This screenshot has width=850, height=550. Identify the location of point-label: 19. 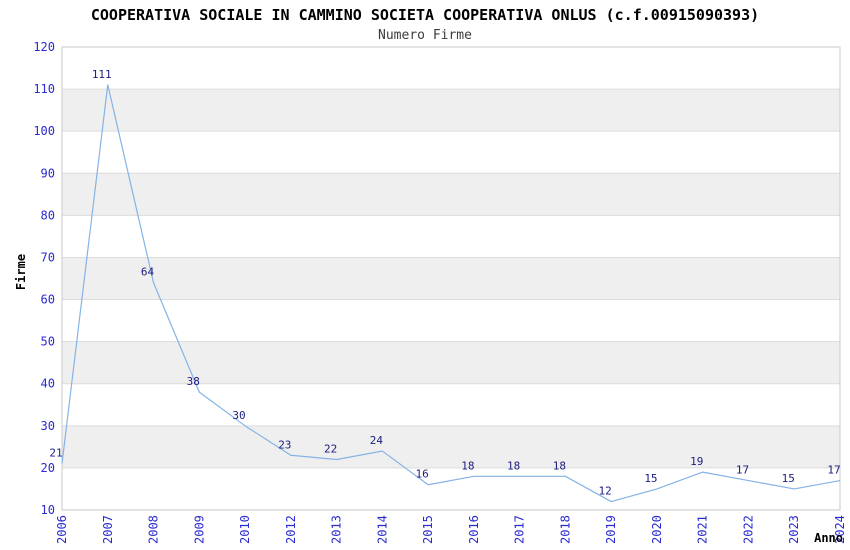
(696, 461).